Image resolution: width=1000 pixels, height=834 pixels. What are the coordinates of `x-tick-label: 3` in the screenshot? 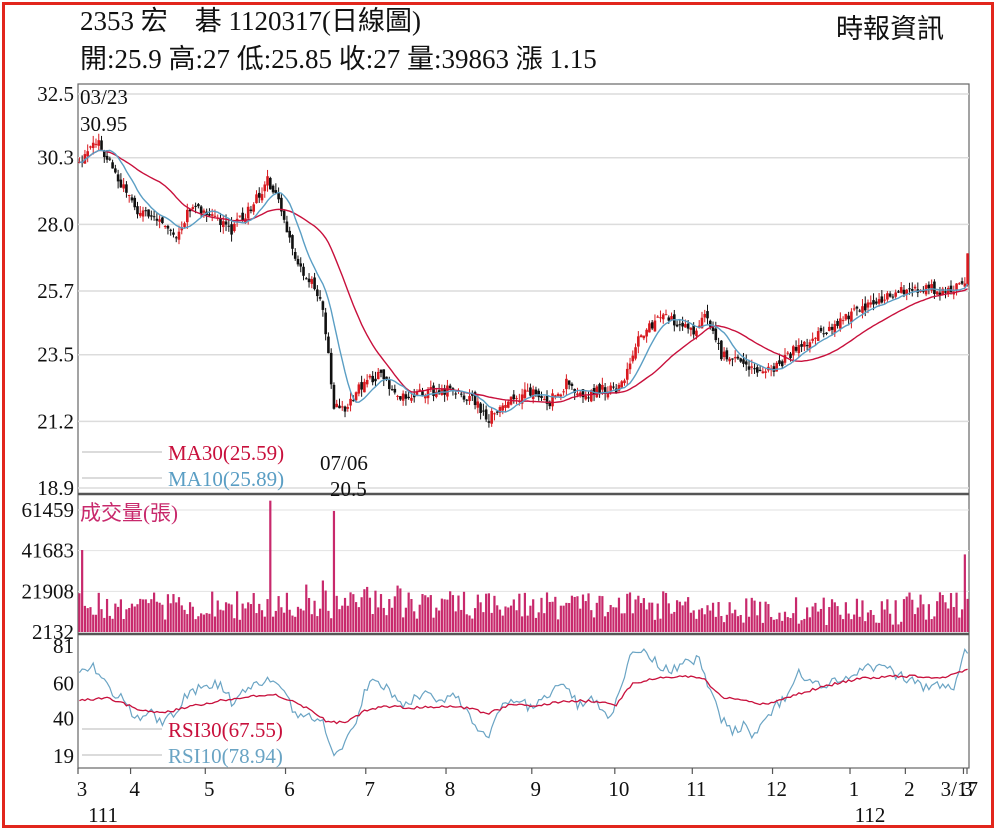 It's located at (967, 789).